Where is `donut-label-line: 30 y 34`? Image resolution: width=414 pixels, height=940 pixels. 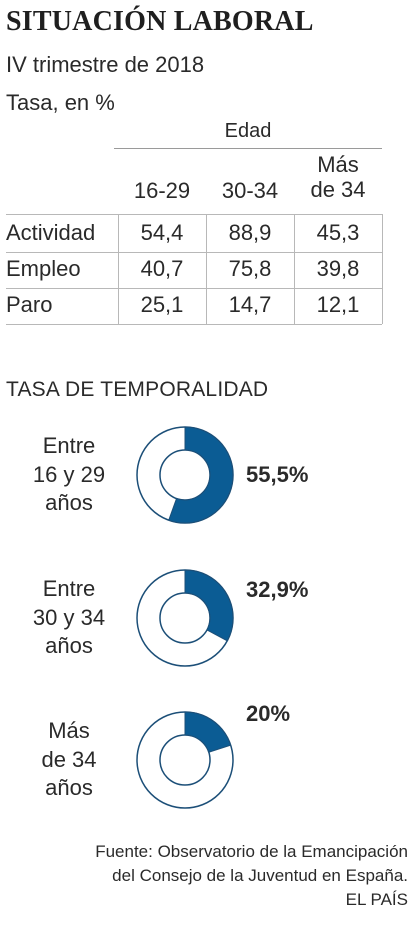 donut-label-line: 30 y 34 is located at coordinates (69, 617).